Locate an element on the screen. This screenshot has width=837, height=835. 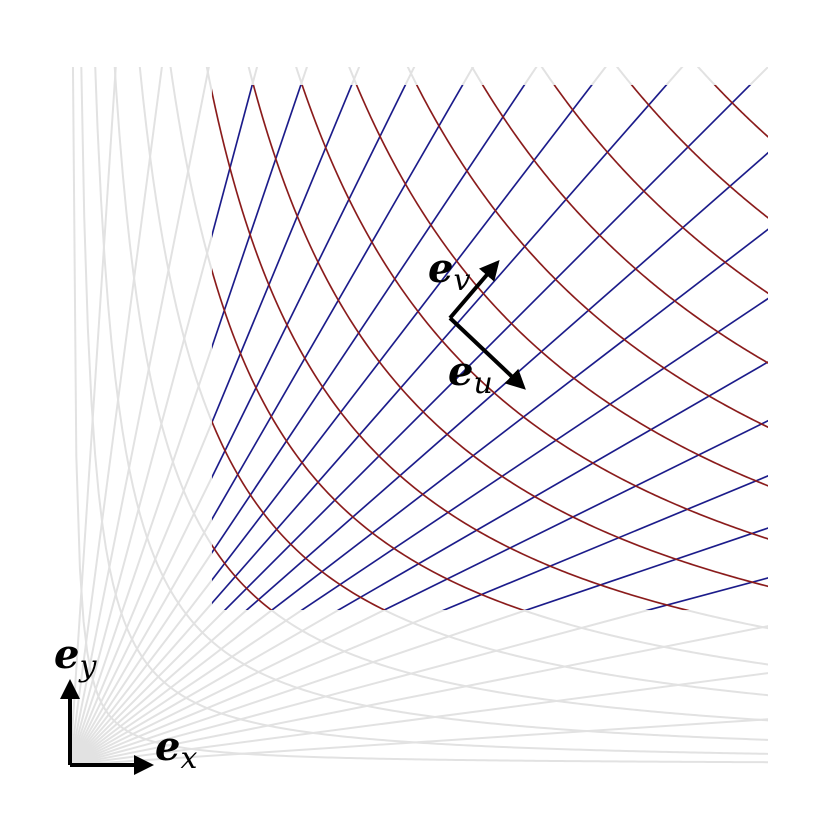
label-ex: ex is located at coordinates (176, 749).